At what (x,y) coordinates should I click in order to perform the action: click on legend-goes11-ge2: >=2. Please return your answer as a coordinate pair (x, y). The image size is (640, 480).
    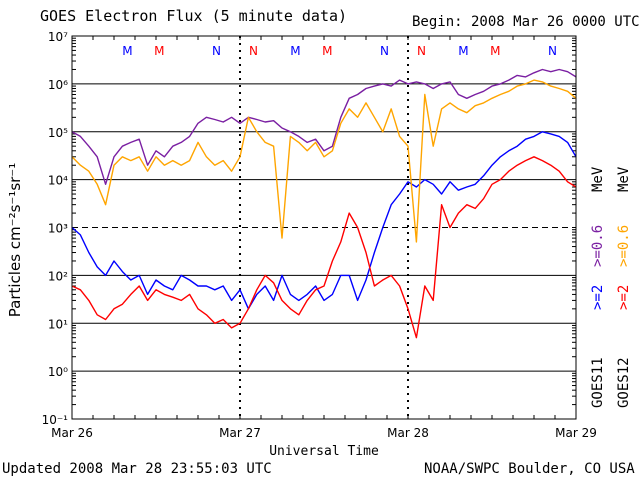
    Looking at the image, I should click on (598, 297).